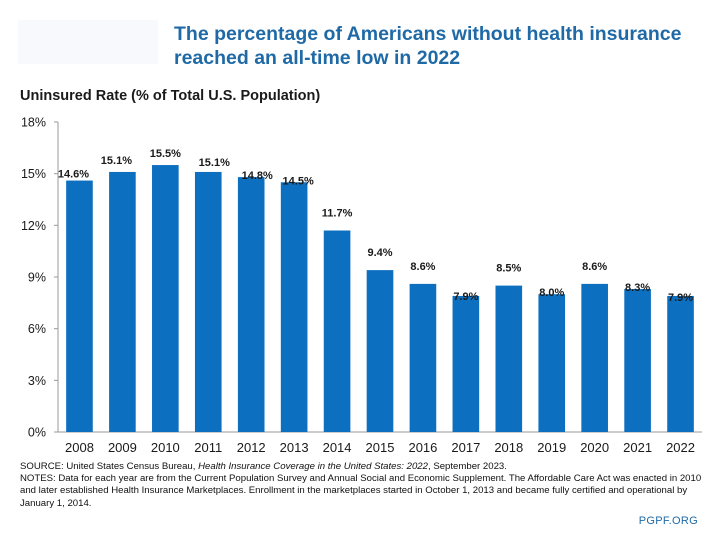  Describe the element at coordinates (465, 447) in the screenshot. I see `x-tick-label: 2017` at that location.